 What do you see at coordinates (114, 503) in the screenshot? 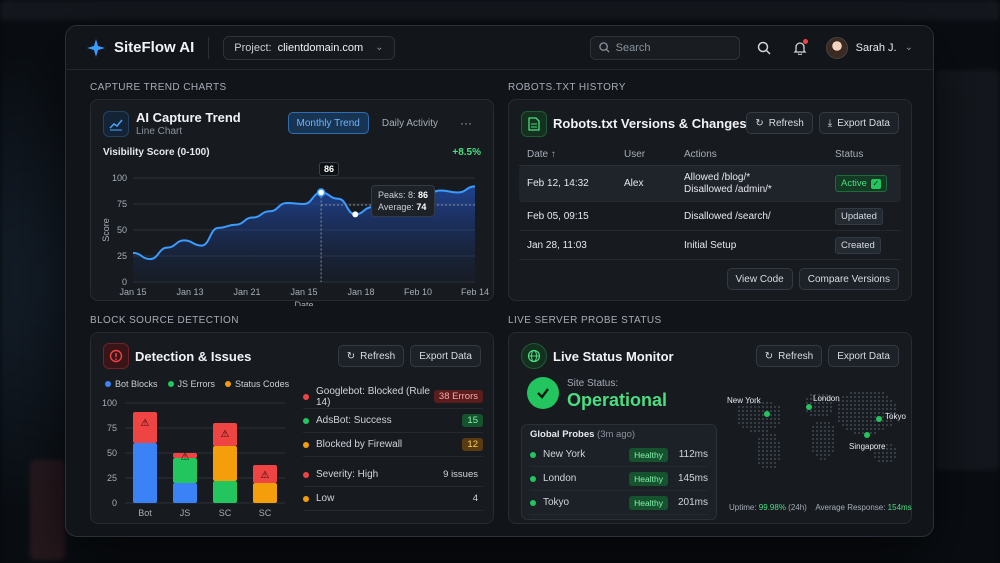
I see `y-tick-label: 0` at bounding box center [114, 503].